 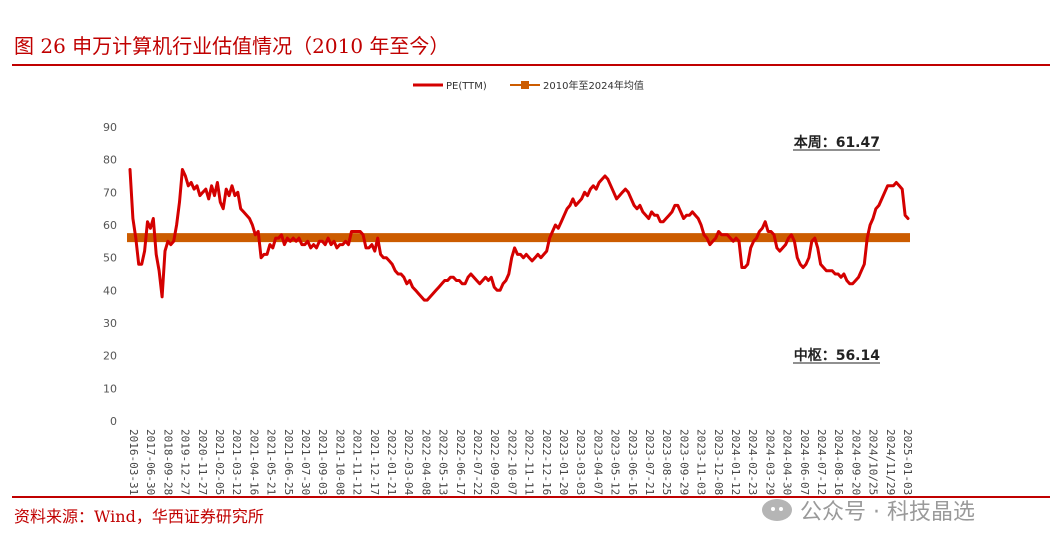 I want to click on x-tick-label: 2021-10-08, so click(x=339, y=462).